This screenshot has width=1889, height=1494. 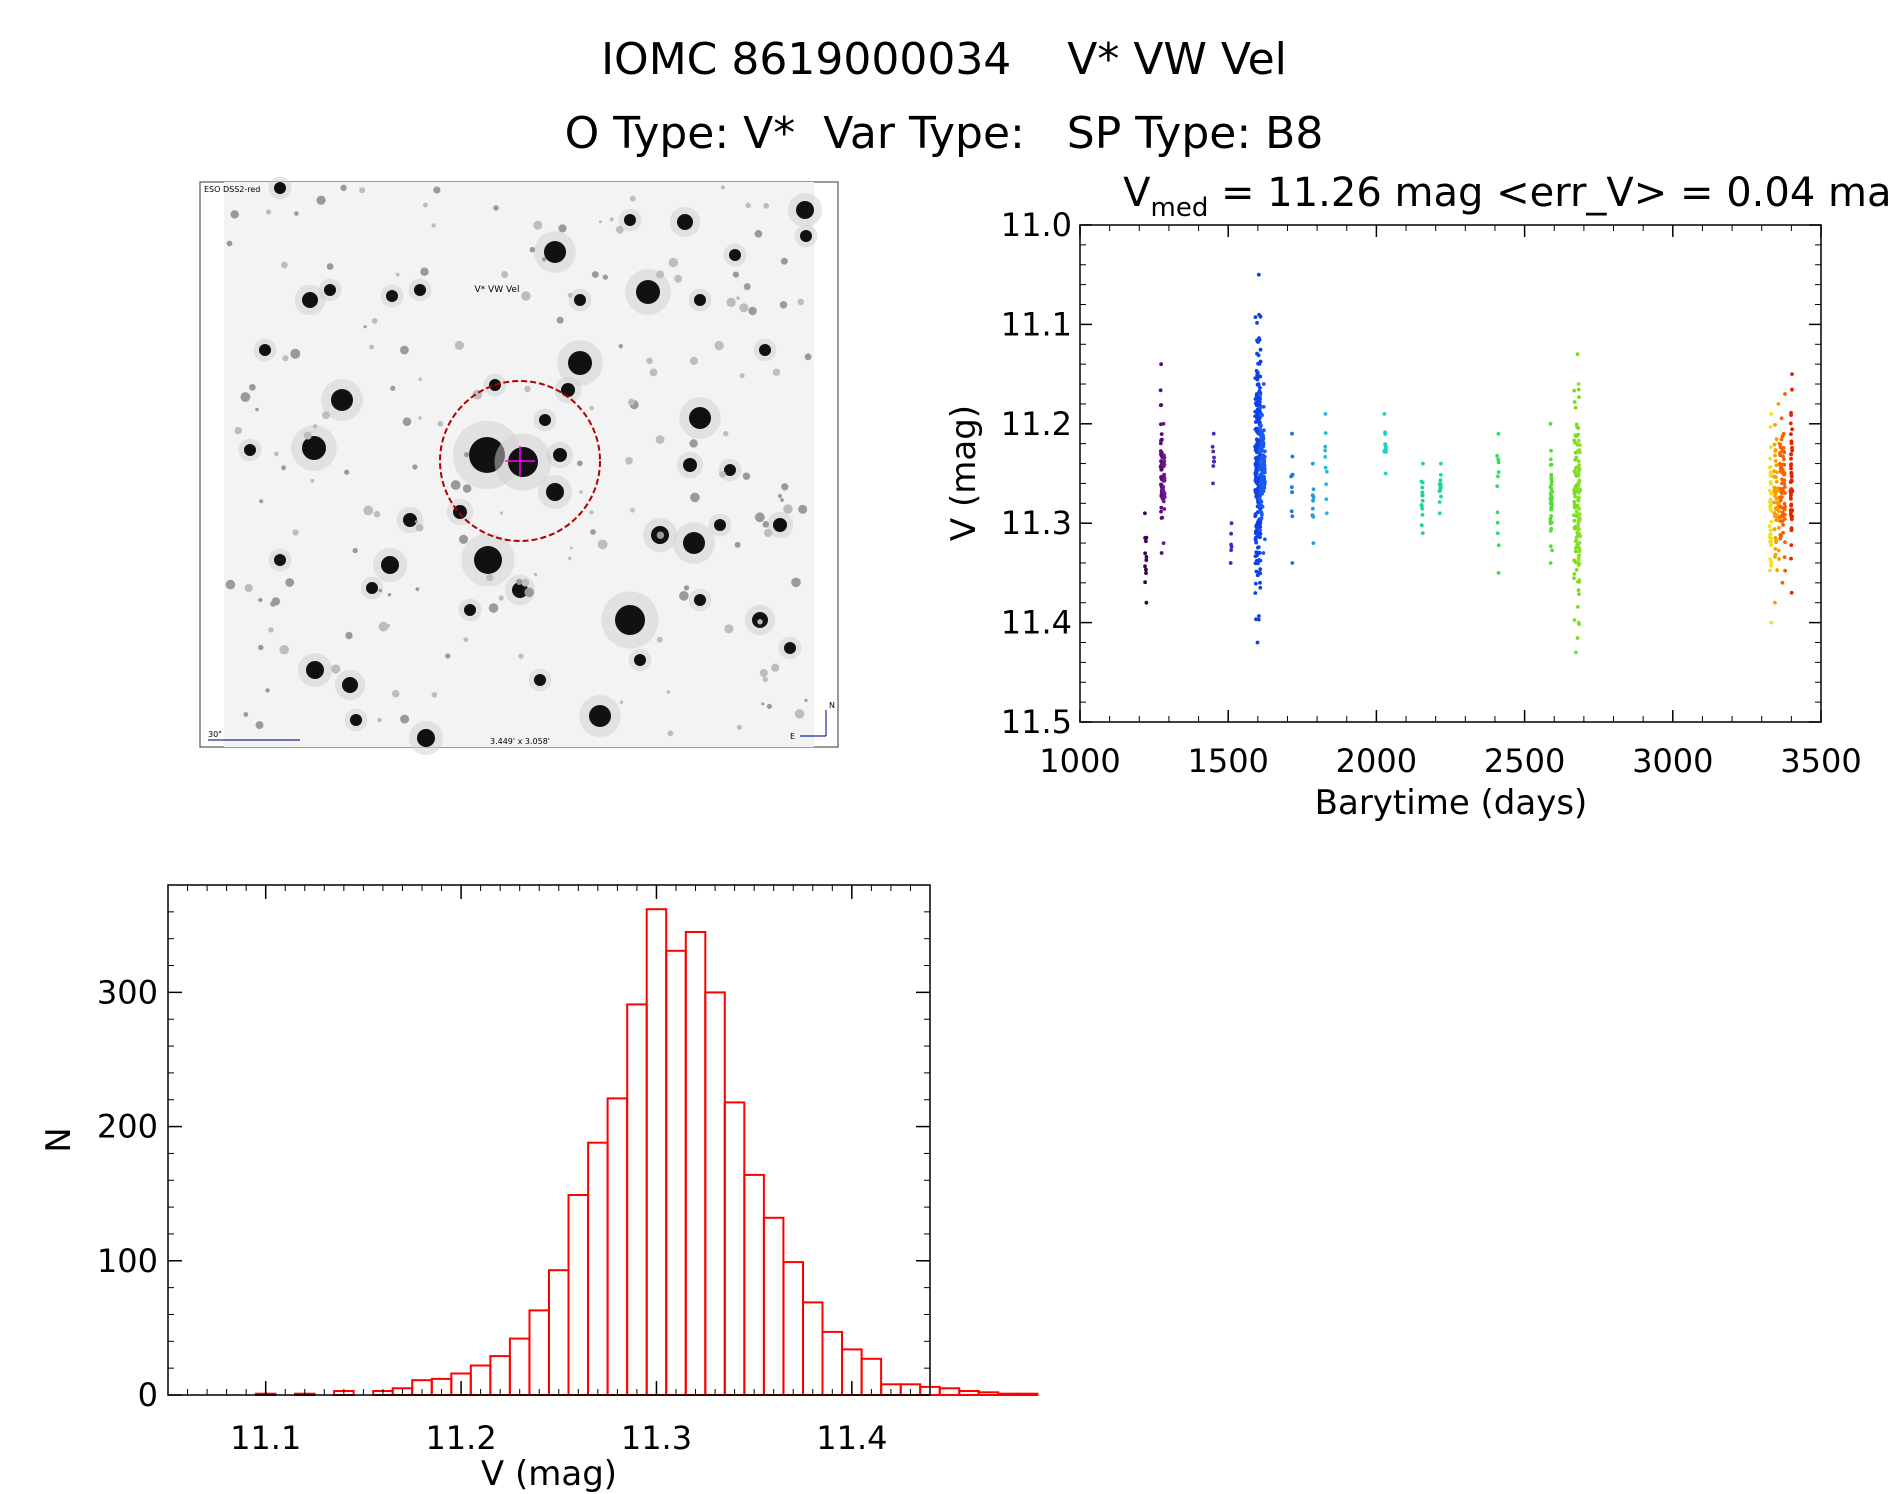 What do you see at coordinates (646, 1152) in the screenshot?
I see `hist-bars` at bounding box center [646, 1152].